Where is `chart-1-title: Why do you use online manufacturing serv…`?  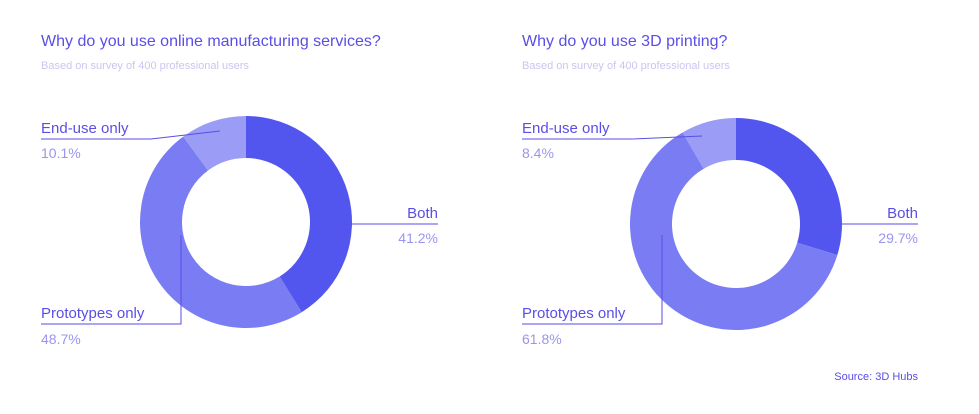 chart-1-title: Why do you use online manufacturing serv… is located at coordinates (211, 41).